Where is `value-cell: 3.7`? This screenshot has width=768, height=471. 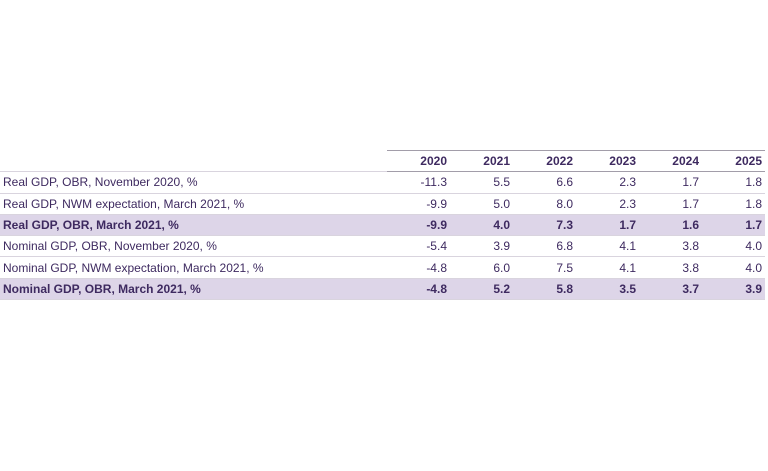 value-cell: 3.7 is located at coordinates (670, 289).